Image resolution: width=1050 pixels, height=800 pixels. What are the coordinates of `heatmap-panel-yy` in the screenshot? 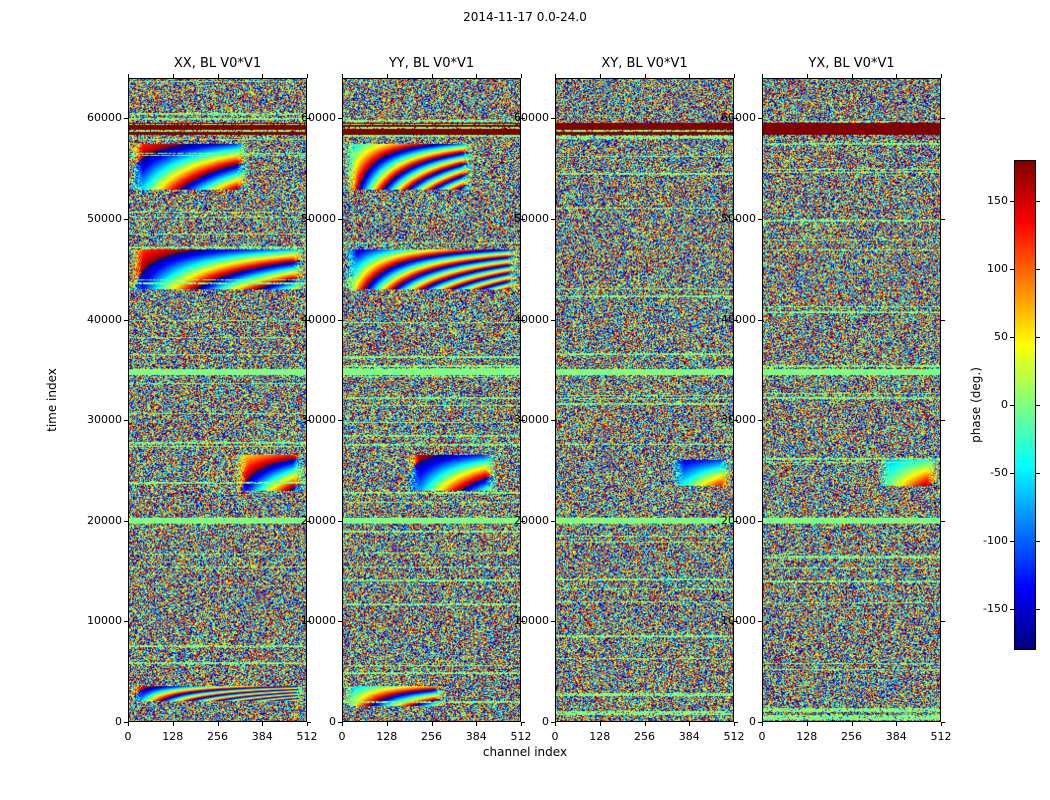 It's located at (431, 400).